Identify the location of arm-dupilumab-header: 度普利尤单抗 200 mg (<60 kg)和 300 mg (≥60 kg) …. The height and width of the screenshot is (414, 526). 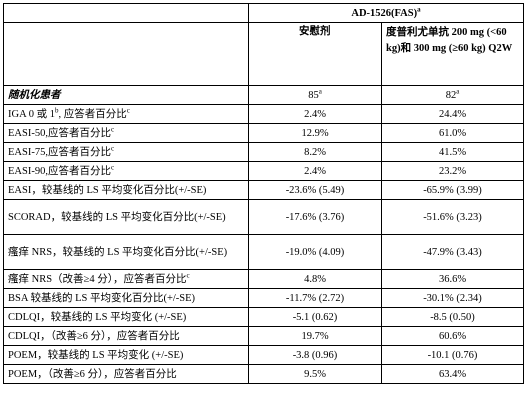
(452, 54).